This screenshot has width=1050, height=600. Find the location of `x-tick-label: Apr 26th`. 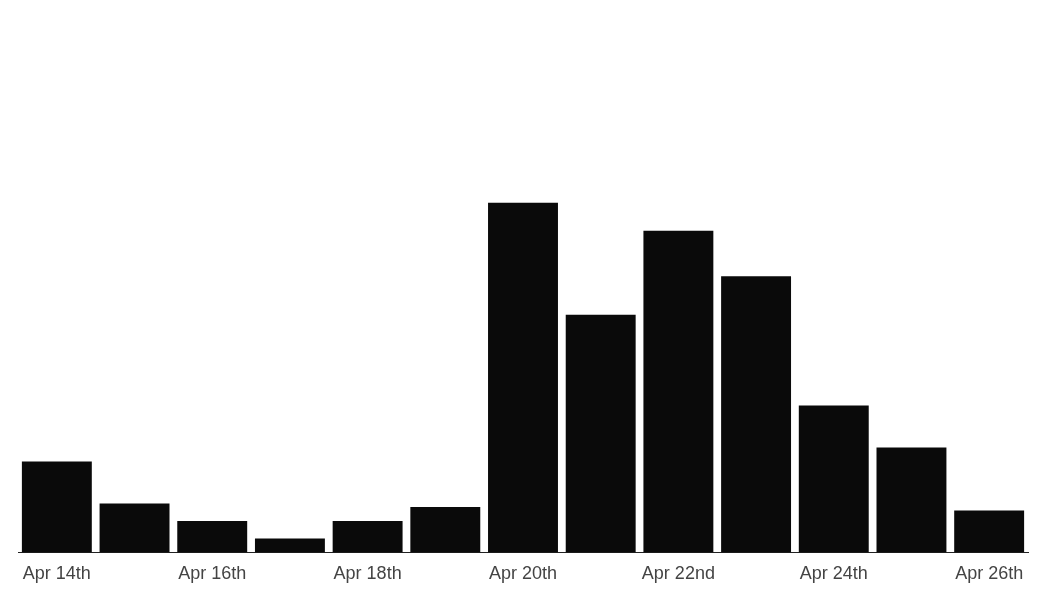

x-tick-label: Apr 26th is located at coordinates (989, 573).